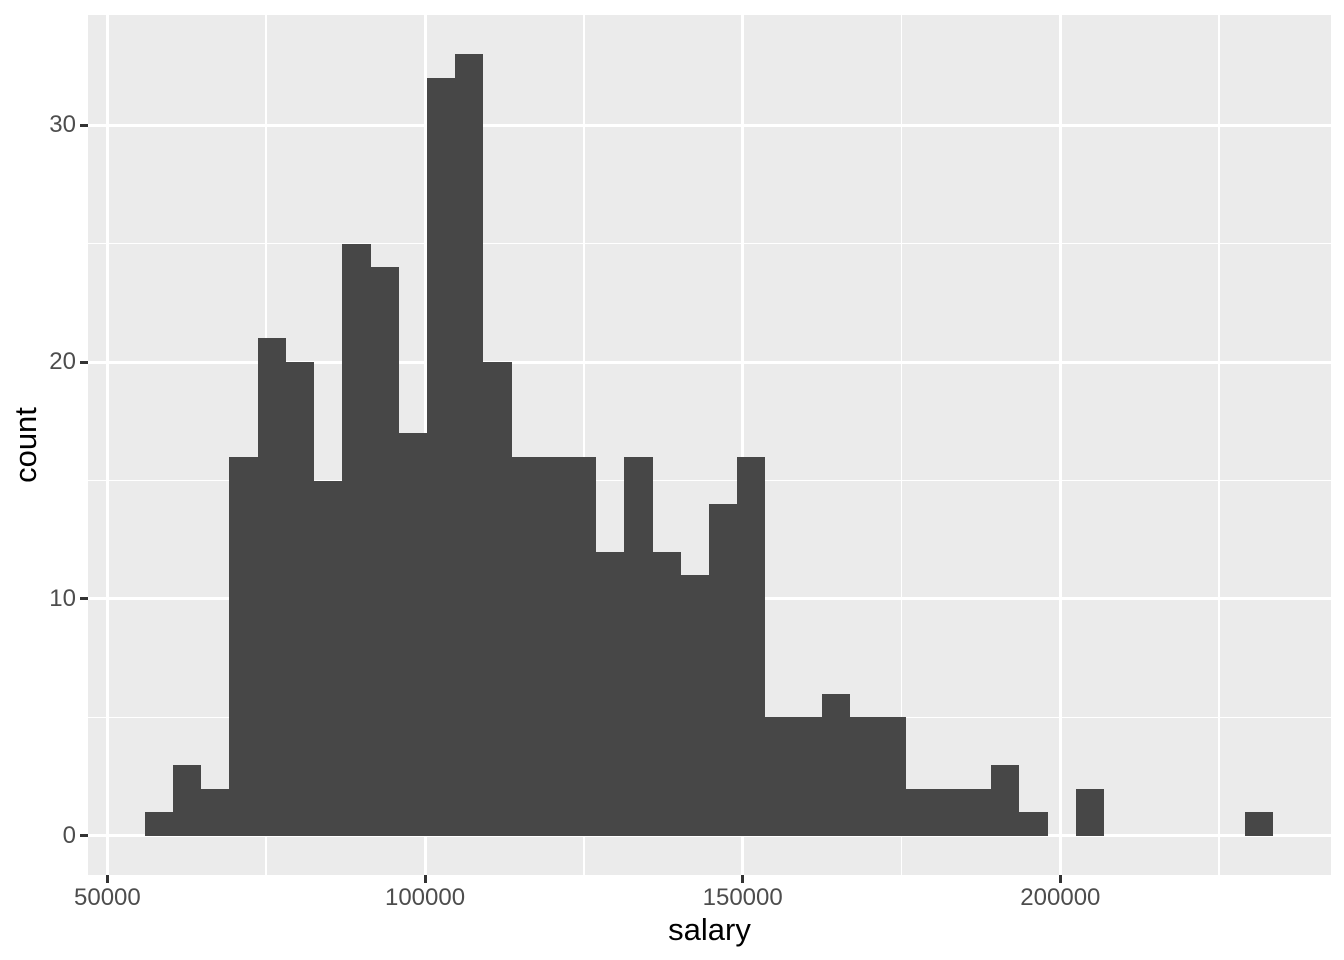 The width and height of the screenshot is (1344, 960). Describe the element at coordinates (709, 929) in the screenshot. I see `x-axis-title: salary` at that location.